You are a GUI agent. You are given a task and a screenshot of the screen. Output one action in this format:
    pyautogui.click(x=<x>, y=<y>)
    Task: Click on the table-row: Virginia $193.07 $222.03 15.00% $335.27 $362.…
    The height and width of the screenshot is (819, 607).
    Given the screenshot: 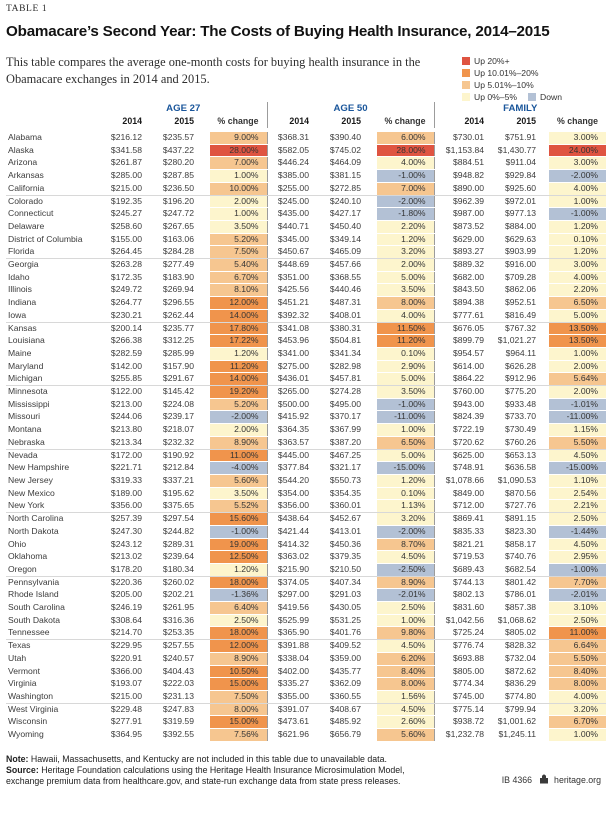 What is the action you would take?
    pyautogui.click(x=306, y=684)
    